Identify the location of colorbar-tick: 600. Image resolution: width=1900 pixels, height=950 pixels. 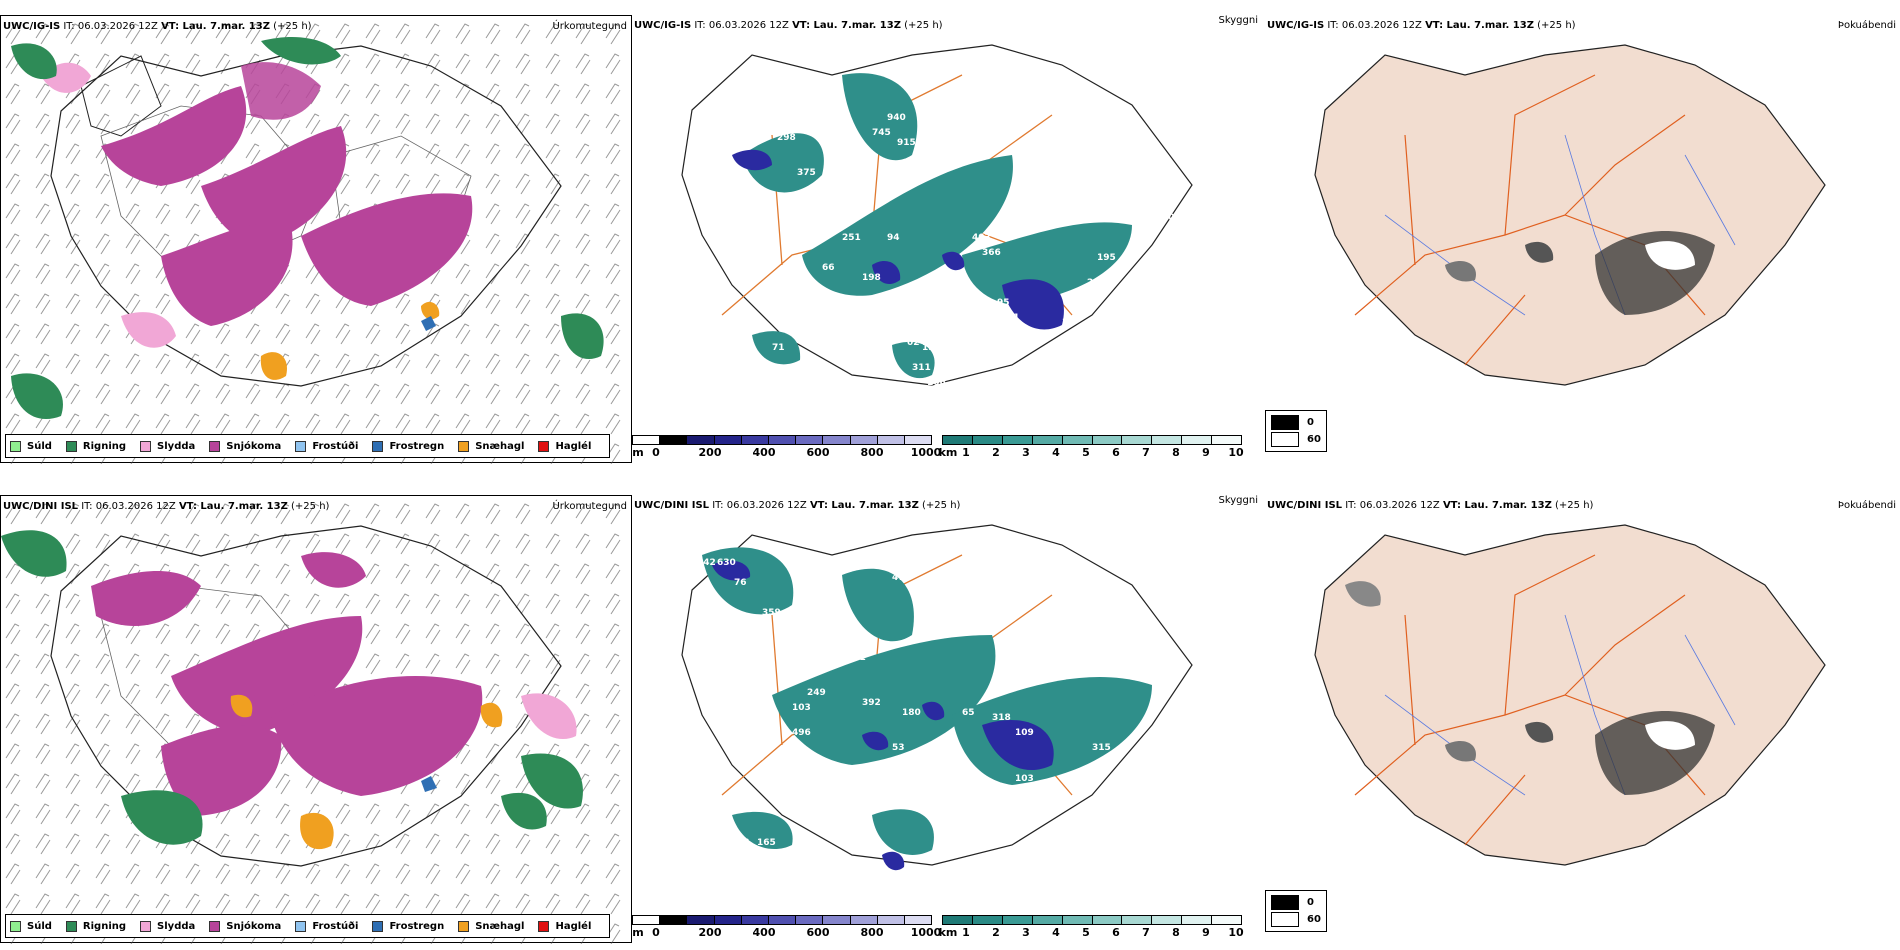
(818, 452).